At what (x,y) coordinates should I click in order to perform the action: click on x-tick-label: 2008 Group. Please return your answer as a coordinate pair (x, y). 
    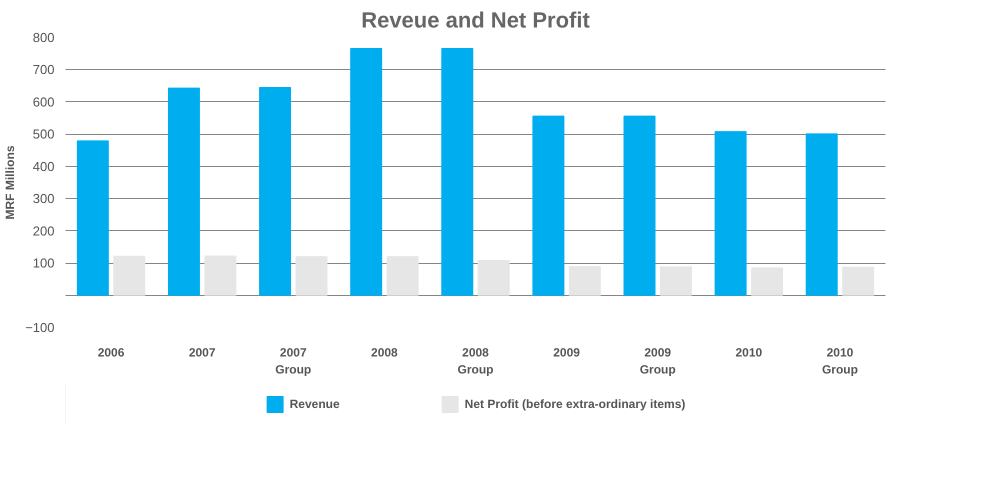
    Looking at the image, I should click on (476, 361).